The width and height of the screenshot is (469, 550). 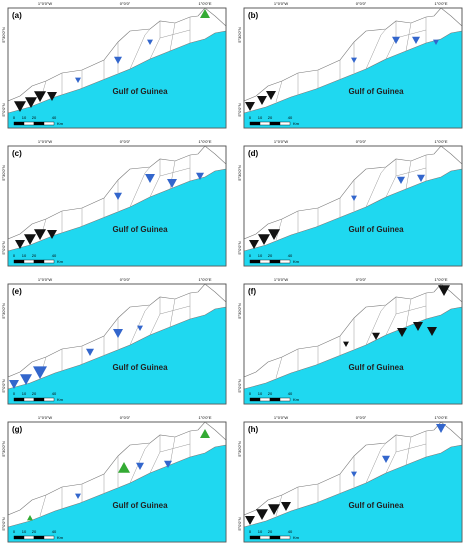 What do you see at coordinates (252, 291) in the screenshot?
I see `panel-label: (f)` at bounding box center [252, 291].